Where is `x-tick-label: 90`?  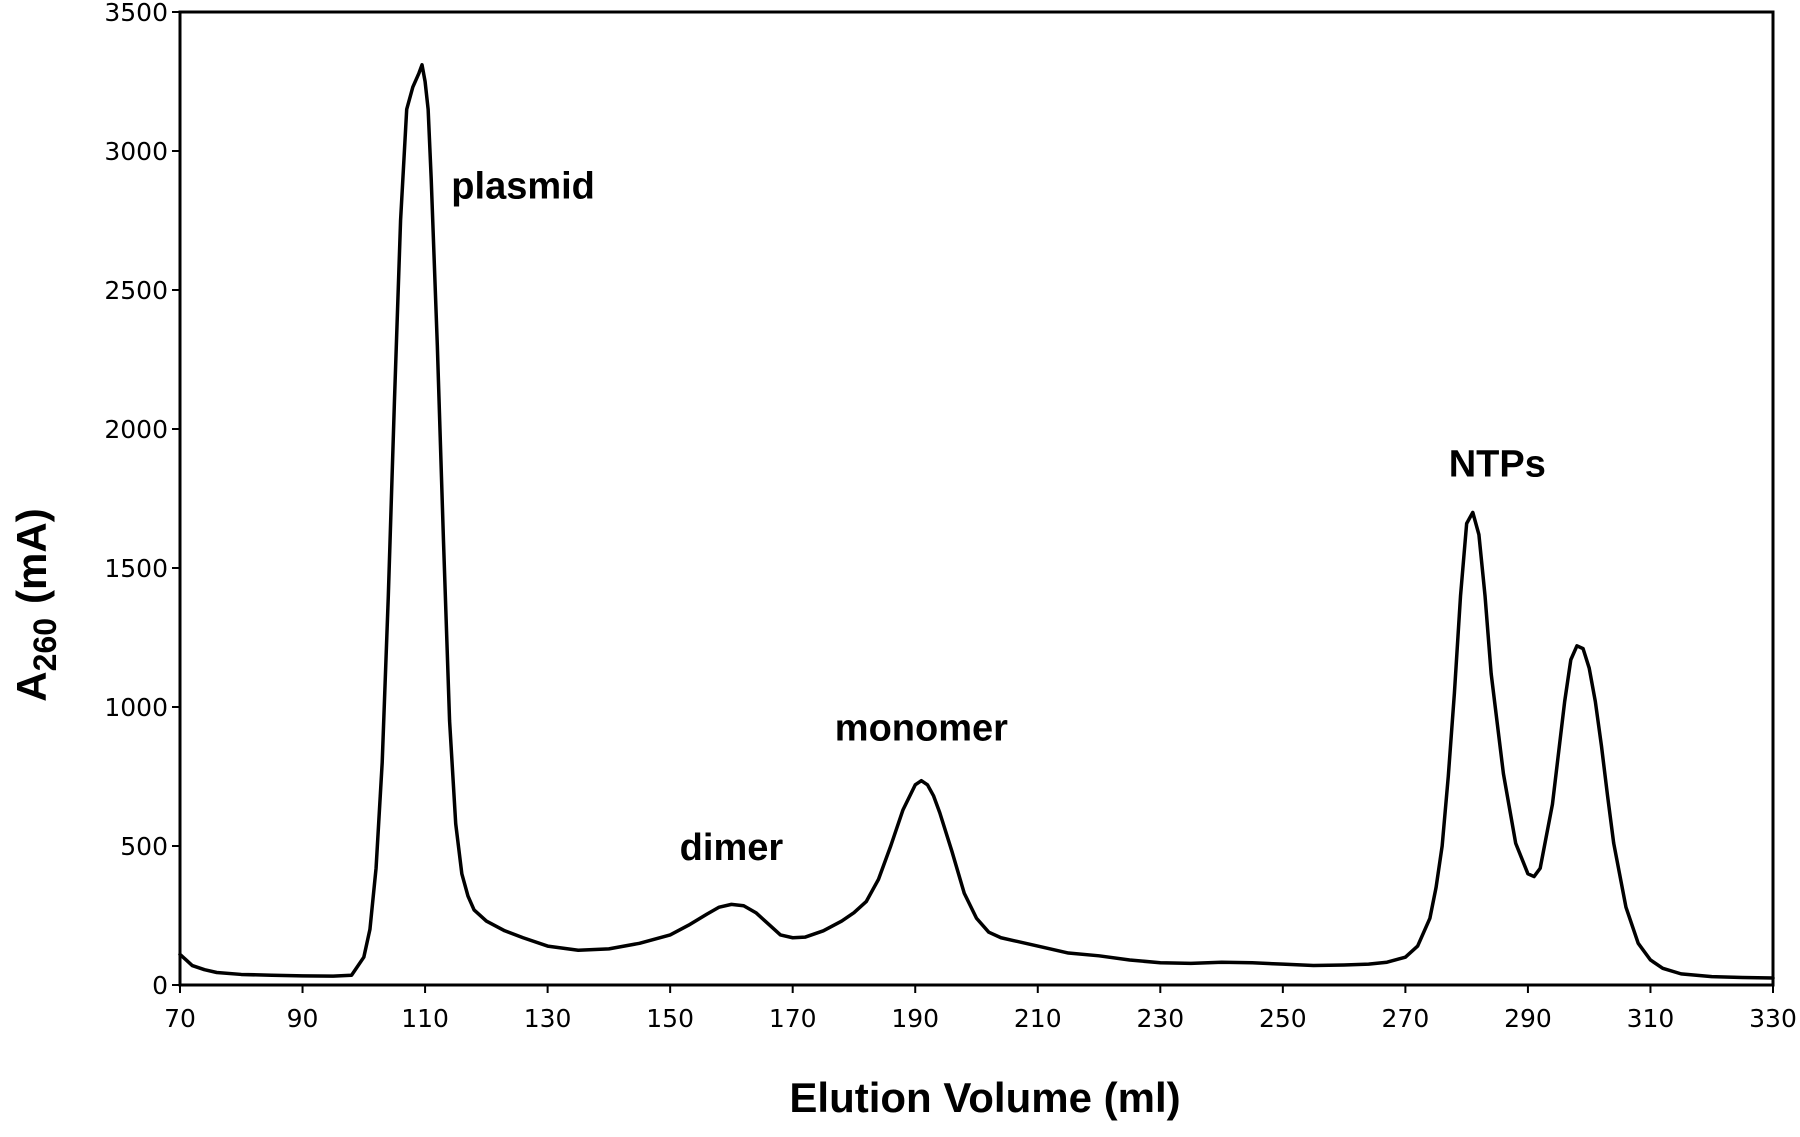 x-tick-label: 90 is located at coordinates (303, 1018).